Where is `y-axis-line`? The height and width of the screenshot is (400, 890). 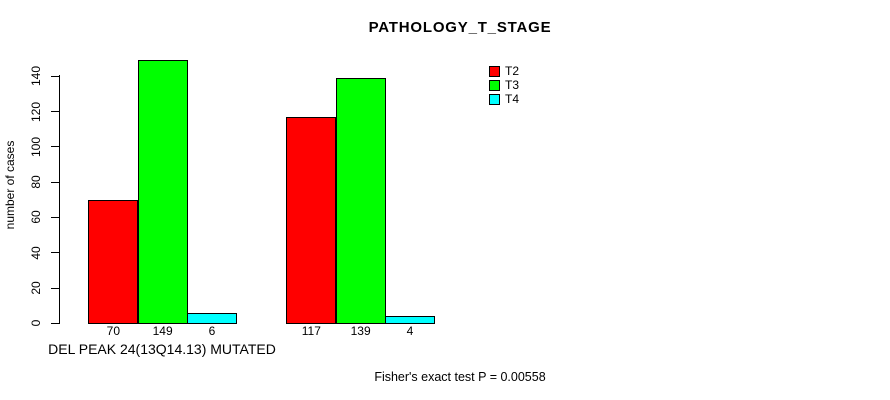 y-axis-line is located at coordinates (59, 199).